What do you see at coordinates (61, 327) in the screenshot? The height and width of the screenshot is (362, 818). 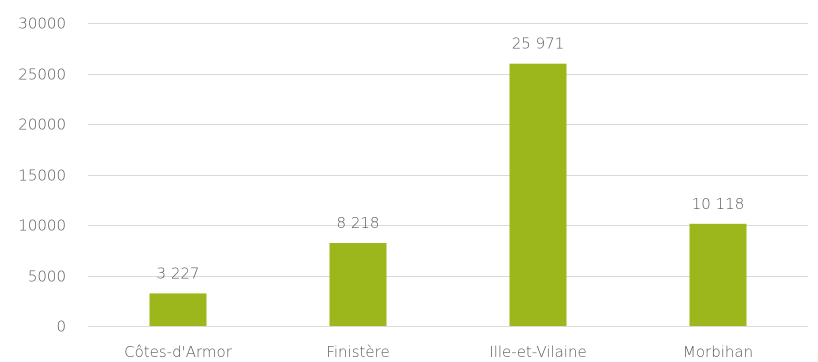 I see `y-tick-label: 0` at bounding box center [61, 327].